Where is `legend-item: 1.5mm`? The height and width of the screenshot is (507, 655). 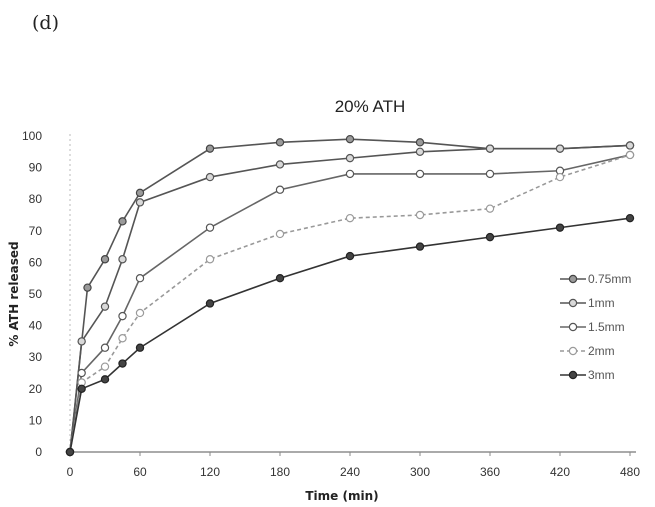 legend-item: 1.5mm is located at coordinates (592, 327).